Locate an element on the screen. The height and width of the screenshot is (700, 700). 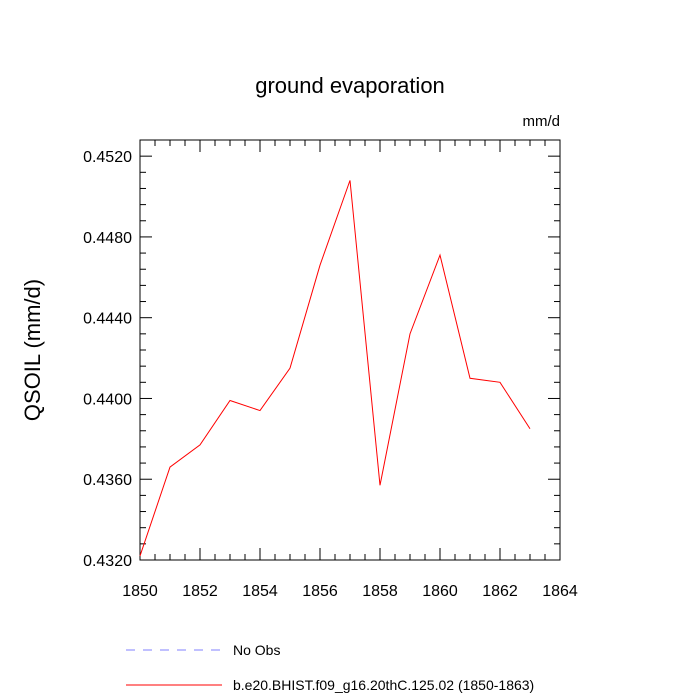
y-tick-label: 0.4320 is located at coordinates (107, 561).